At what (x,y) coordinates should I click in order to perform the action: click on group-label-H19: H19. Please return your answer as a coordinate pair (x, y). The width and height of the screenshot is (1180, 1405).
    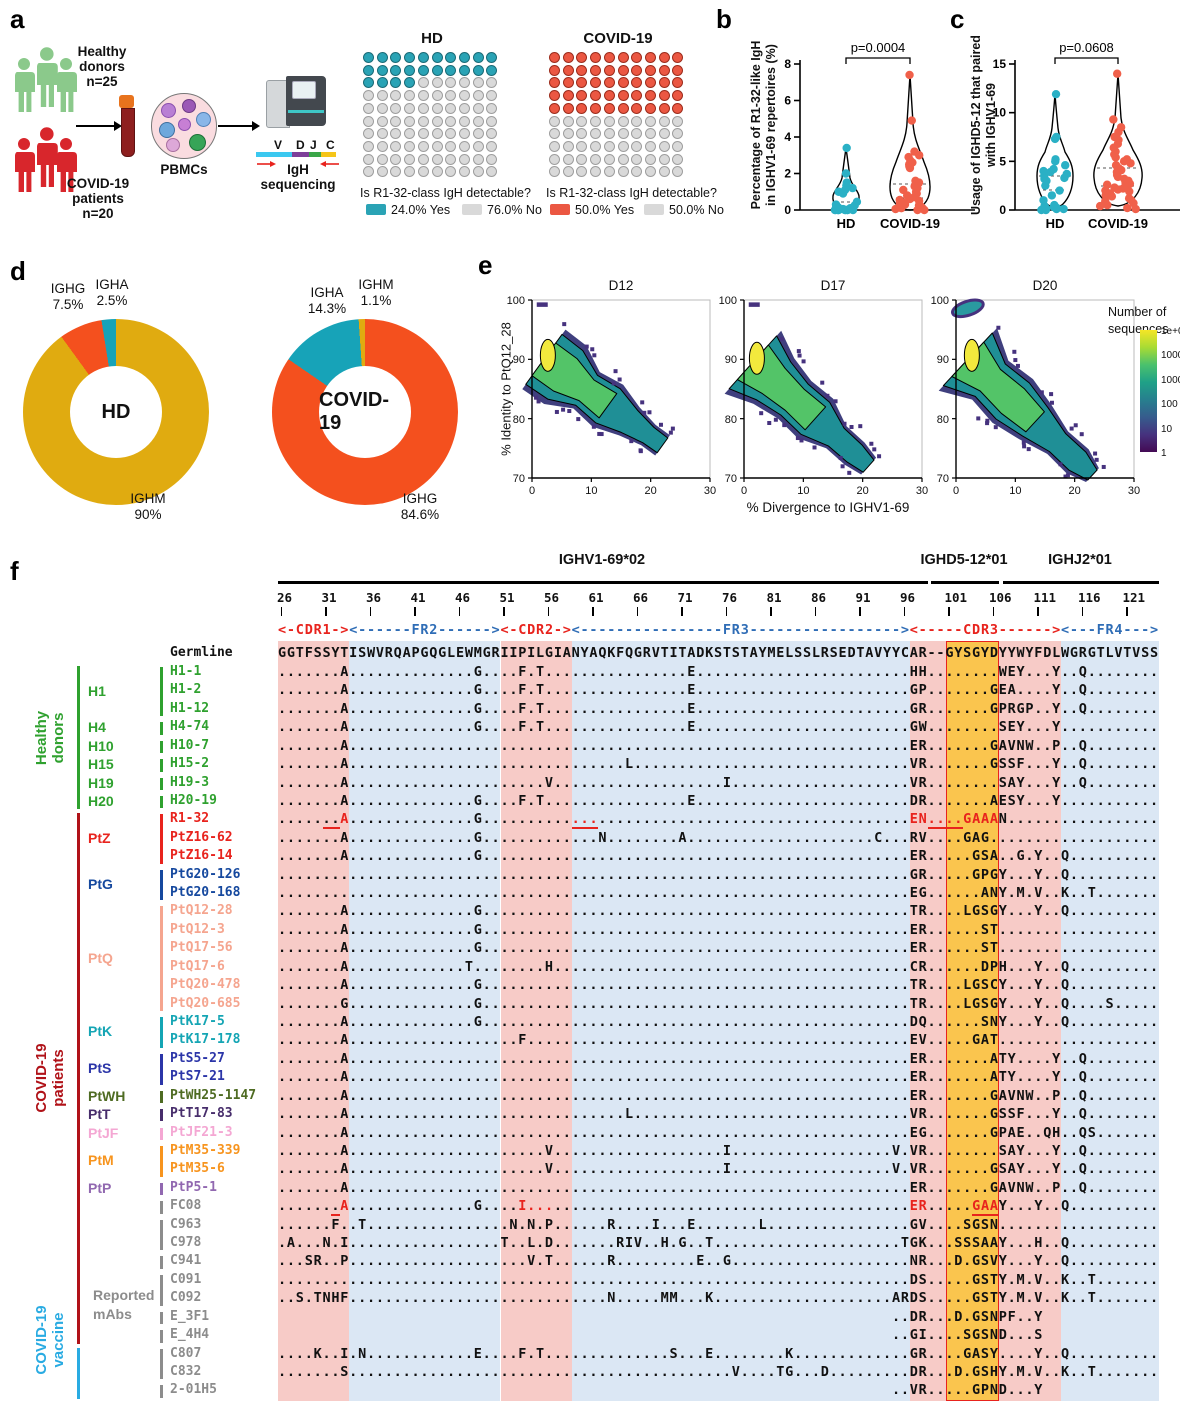
    Looking at the image, I should click on (101, 782).